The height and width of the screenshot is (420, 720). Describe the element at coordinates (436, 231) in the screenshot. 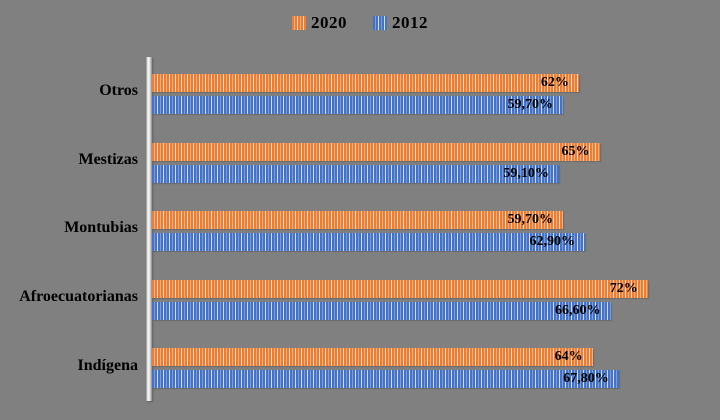

I see `bar-pair: 59,70% 62,90%` at that location.